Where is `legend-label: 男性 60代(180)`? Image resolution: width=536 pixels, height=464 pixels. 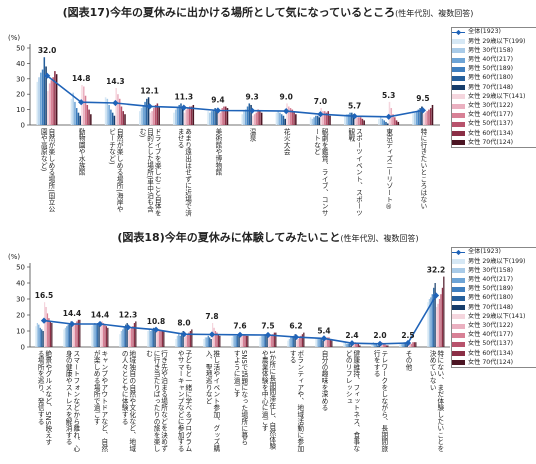 legend-label: 男性 60代(180) is located at coordinates (491, 298).